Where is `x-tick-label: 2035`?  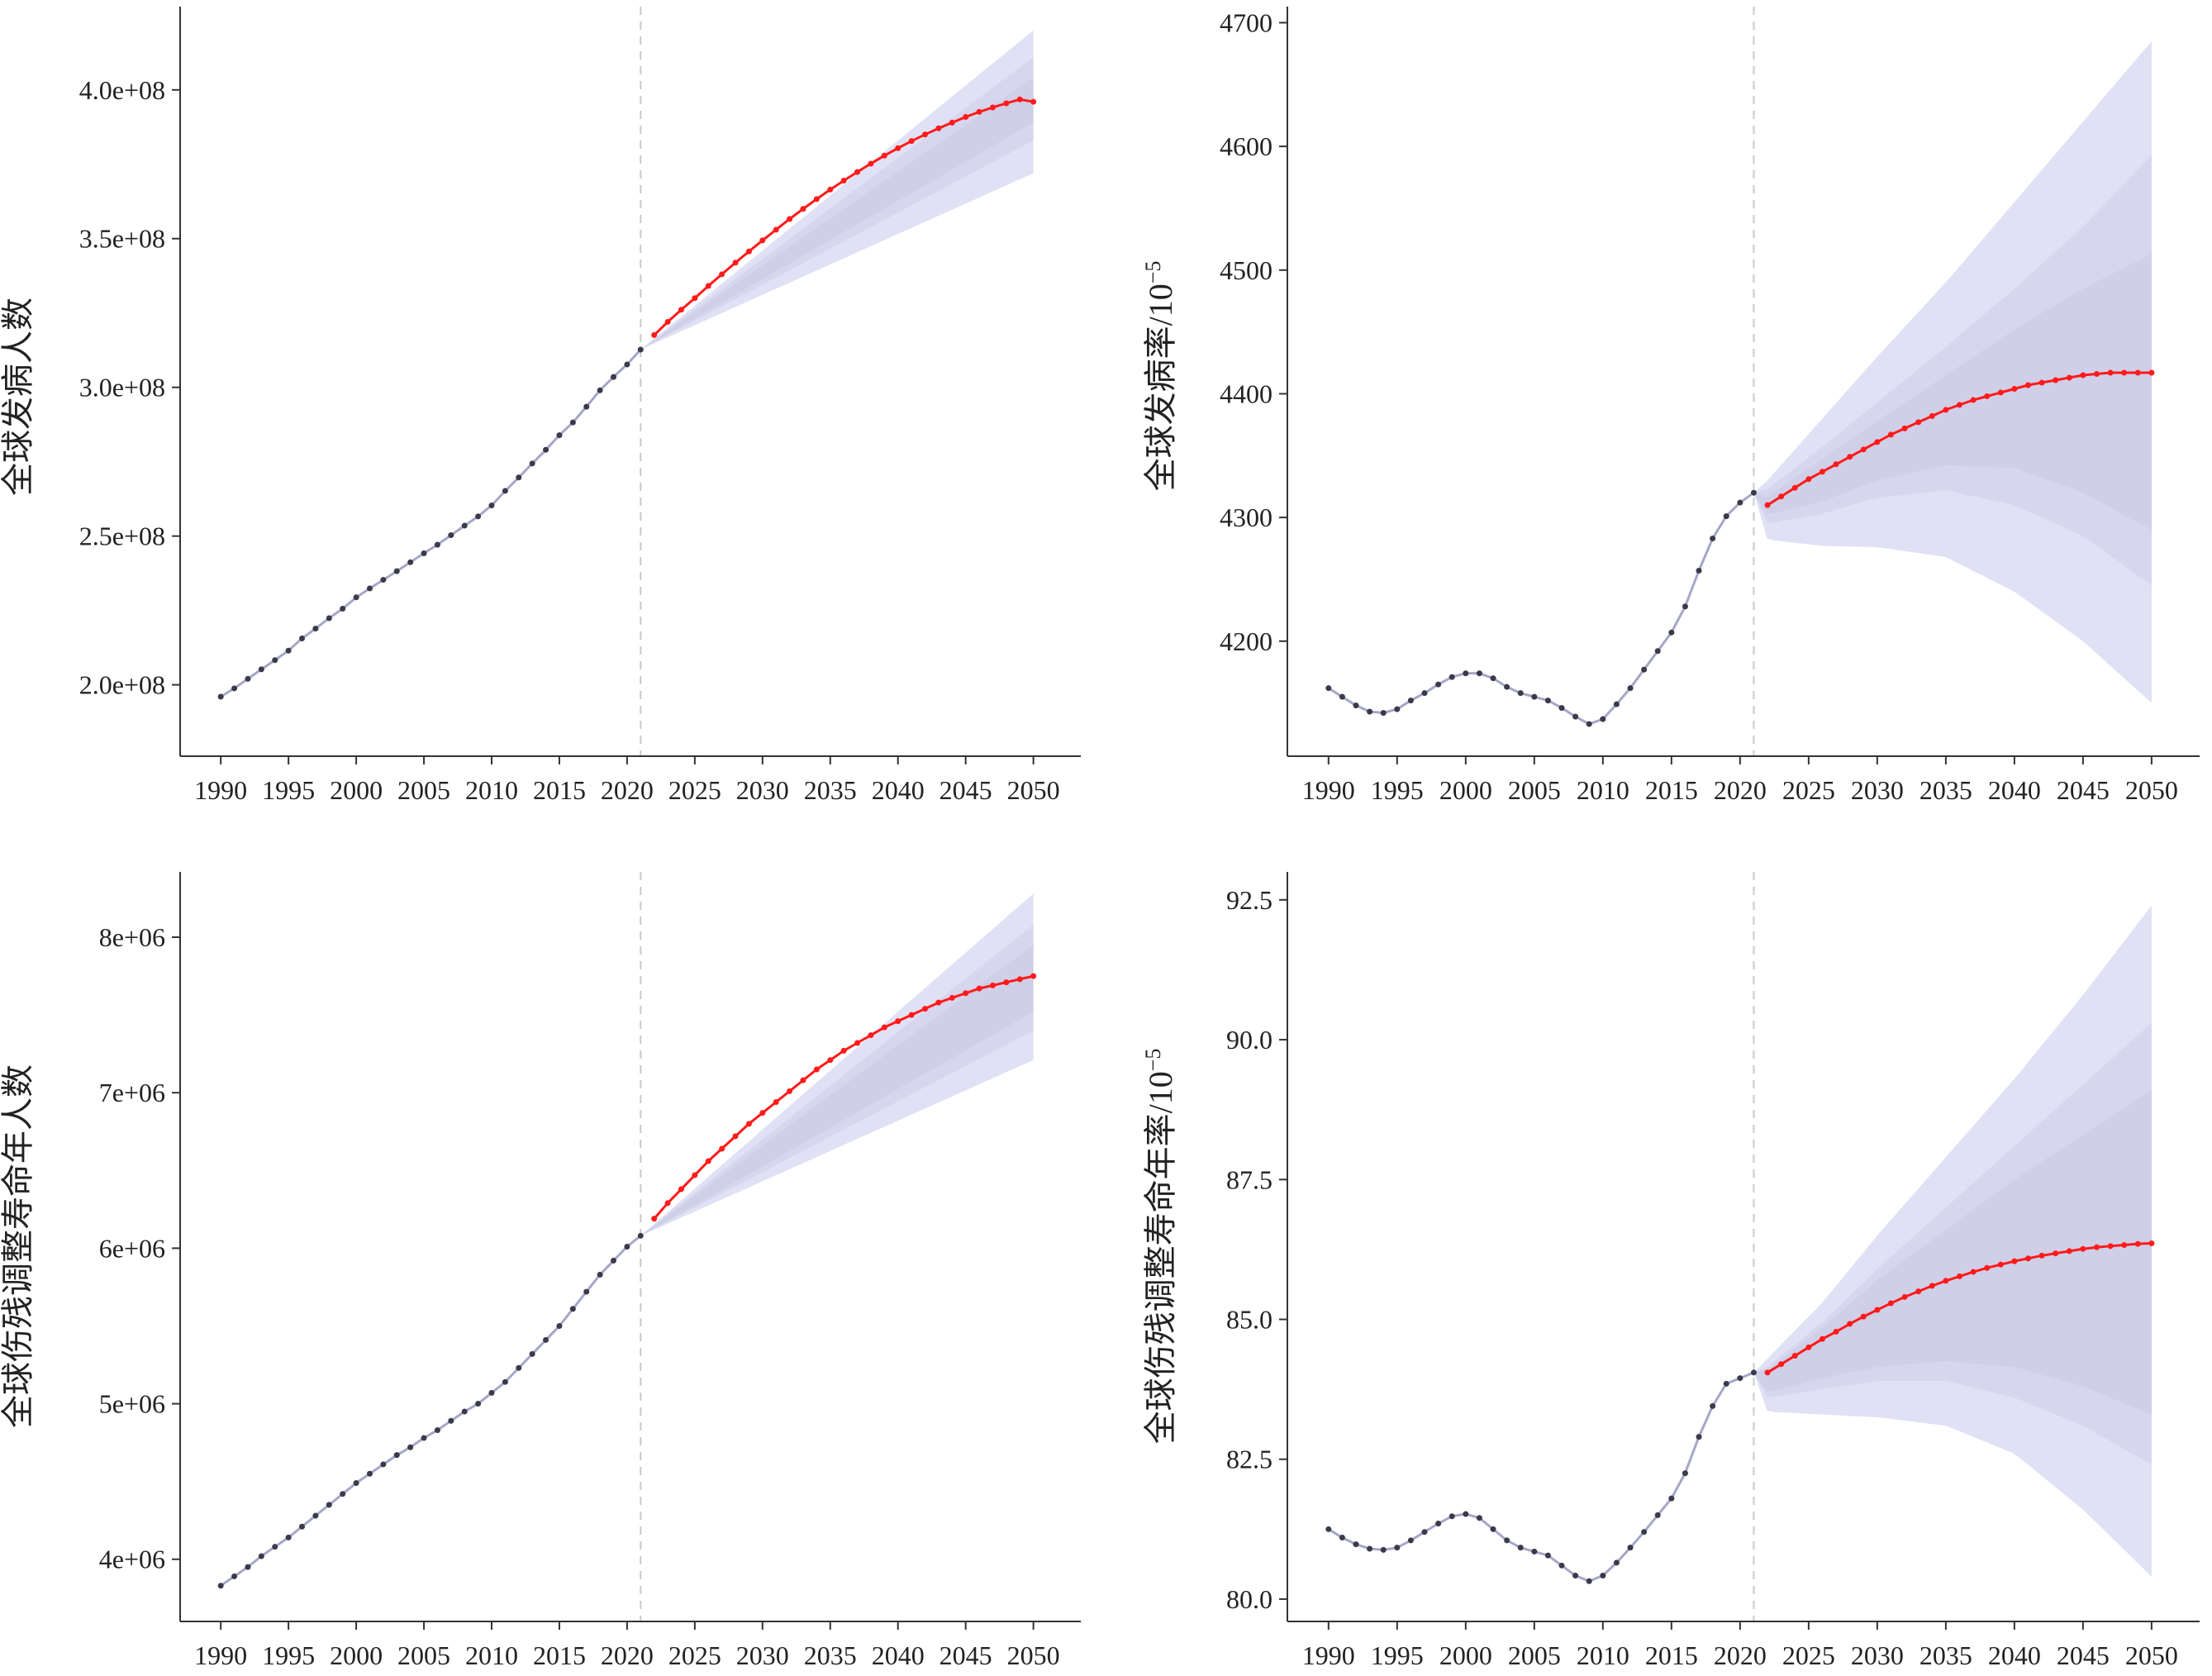
x-tick-label: 2035 is located at coordinates (1945, 1655).